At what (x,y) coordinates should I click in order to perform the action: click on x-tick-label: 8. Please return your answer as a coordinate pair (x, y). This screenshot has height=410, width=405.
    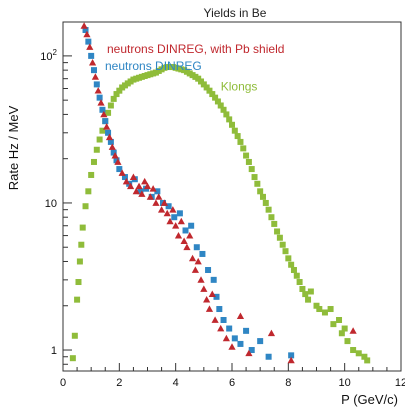
    Looking at the image, I should click on (288, 383).